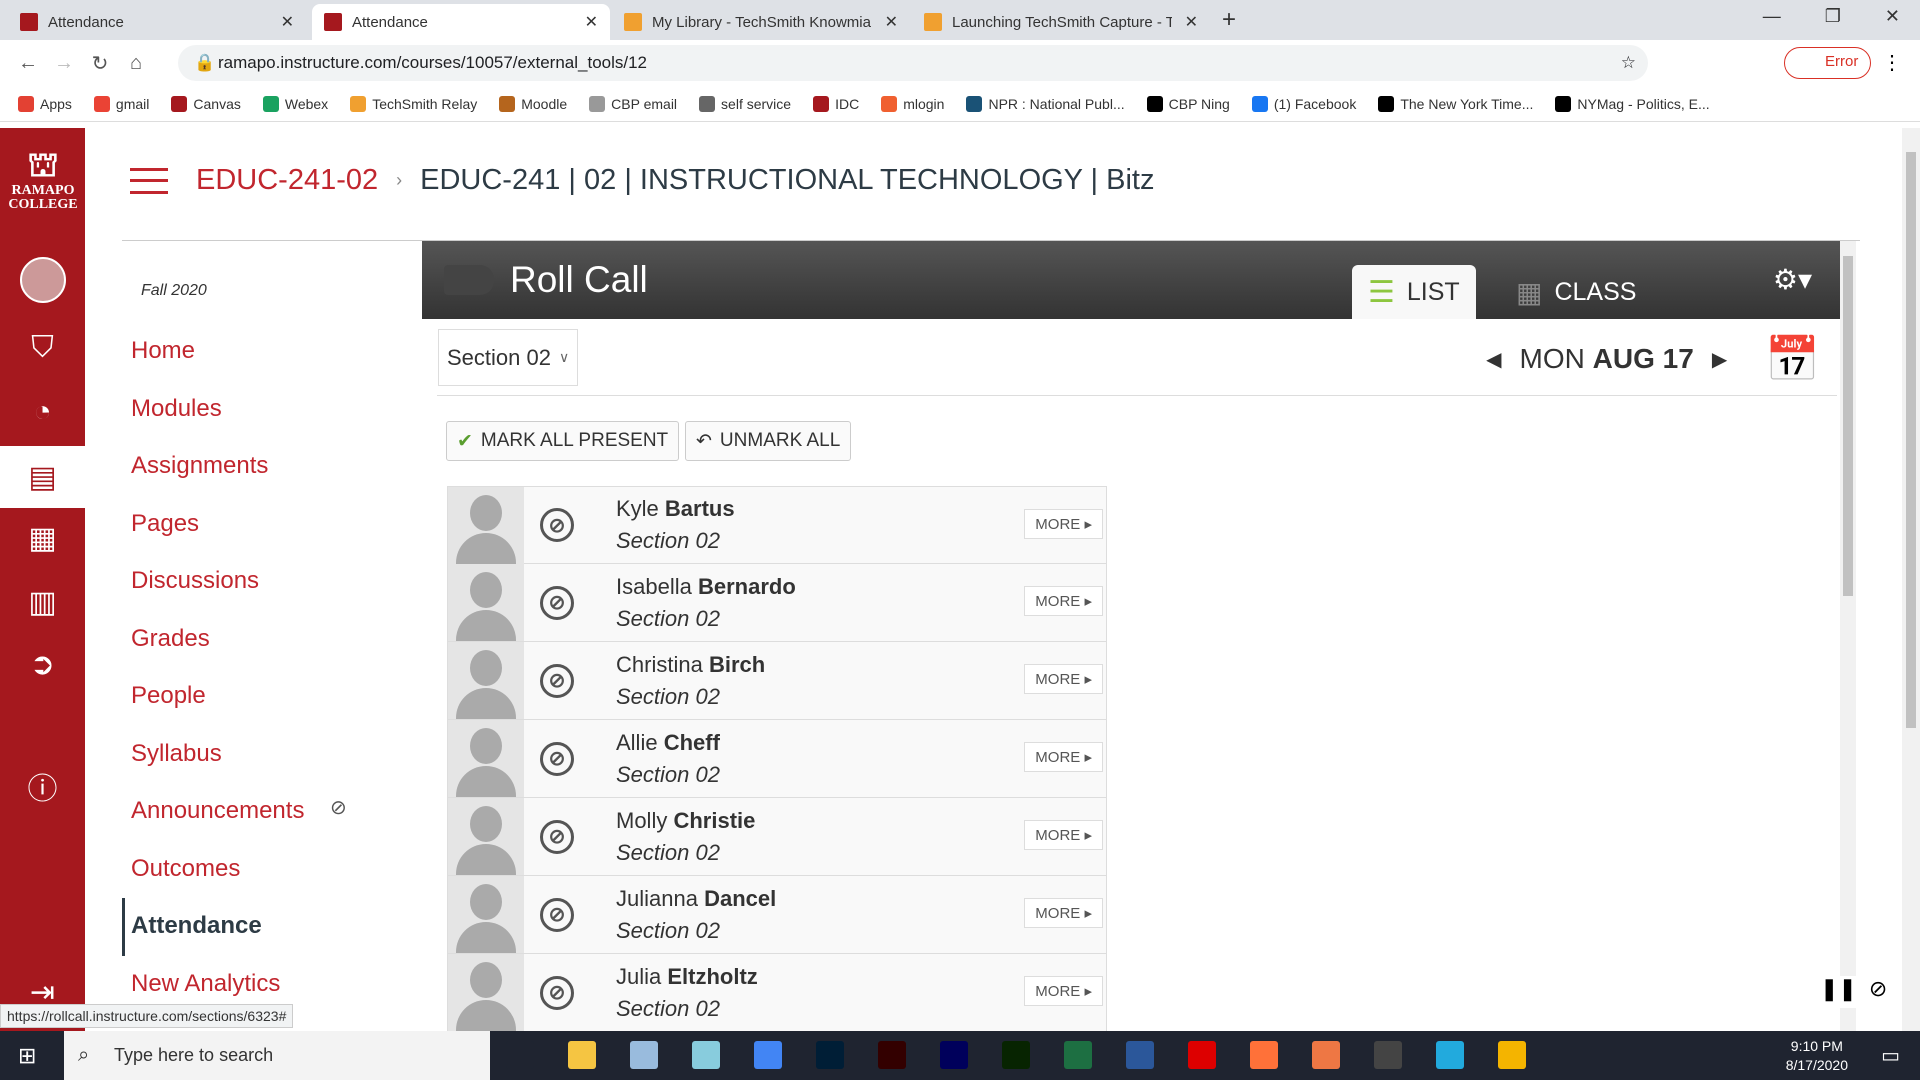 The width and height of the screenshot is (1920, 1080). I want to click on chrome-icon, so click(768, 1055).